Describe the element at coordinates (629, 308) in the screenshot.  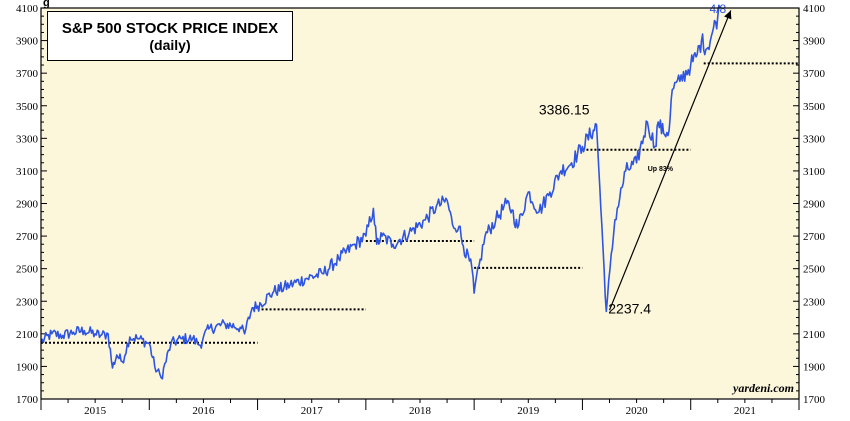
I see `annotation-trough: 2237.4` at that location.